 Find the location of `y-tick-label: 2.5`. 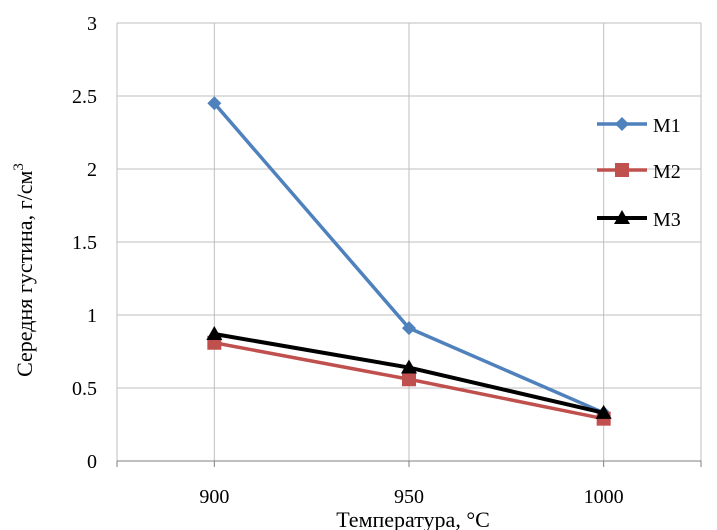

y-tick-label: 2.5 is located at coordinates (84, 97).